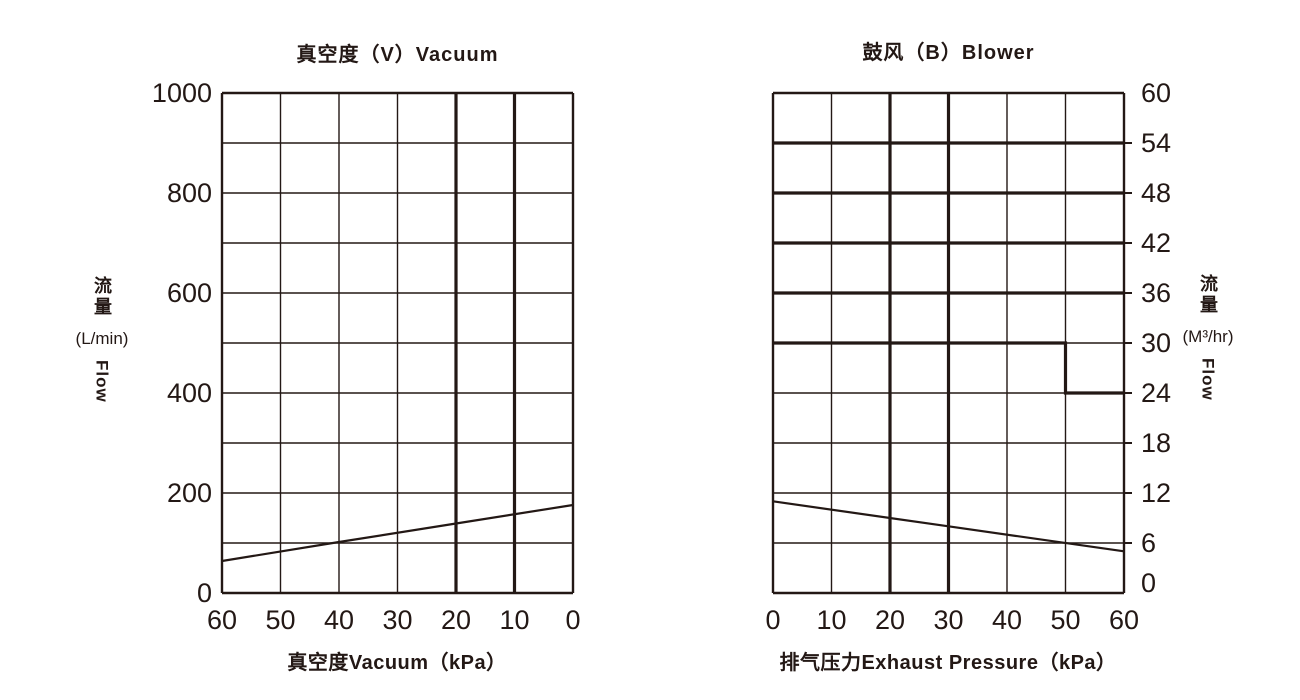  I want to click on blower-y-axis-label: 流量 (M³/hr) Flow, so click(1208, 337).